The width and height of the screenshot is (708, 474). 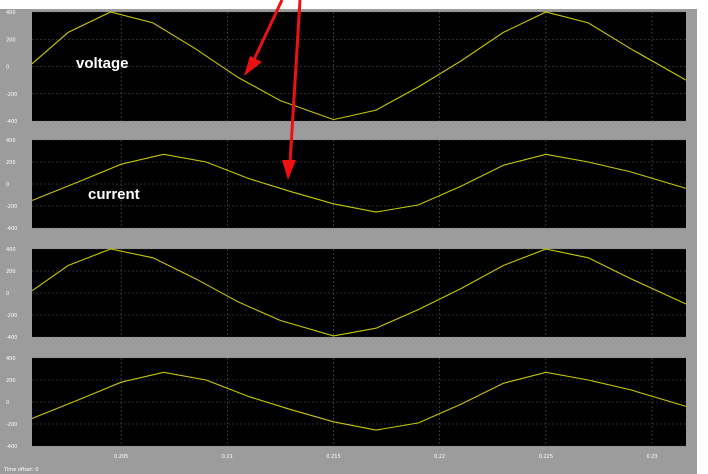 What do you see at coordinates (121, 457) in the screenshot?
I see `x-tick-label: 0.205` at bounding box center [121, 457].